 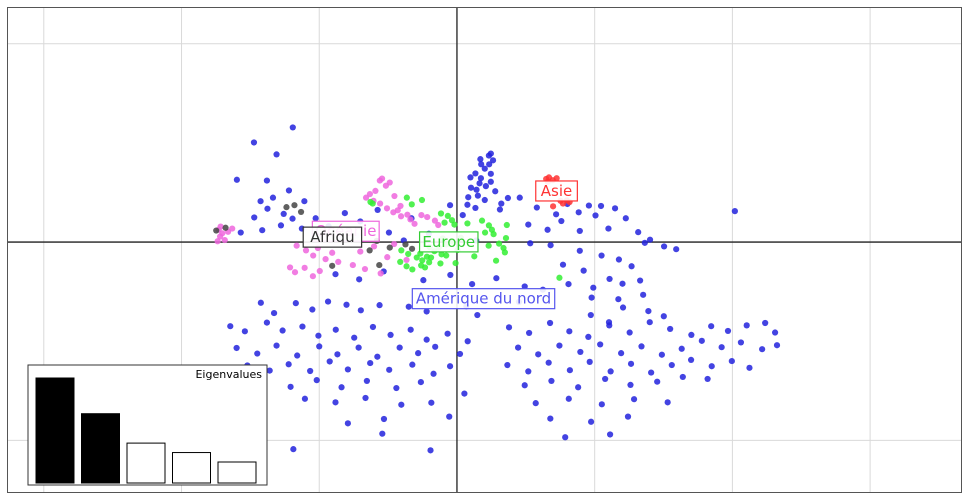 What do you see at coordinates (483, 299) in the screenshot?
I see `group-label: Amérique du nord` at bounding box center [483, 299].